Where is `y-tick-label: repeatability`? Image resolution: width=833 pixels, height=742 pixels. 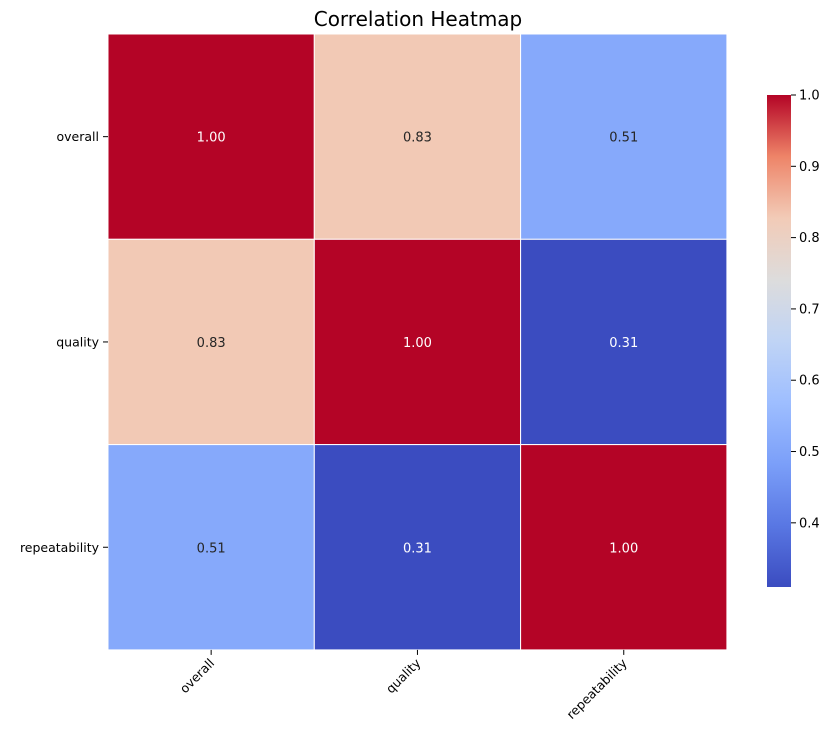 y-tick-label: repeatability is located at coordinates (60, 547).